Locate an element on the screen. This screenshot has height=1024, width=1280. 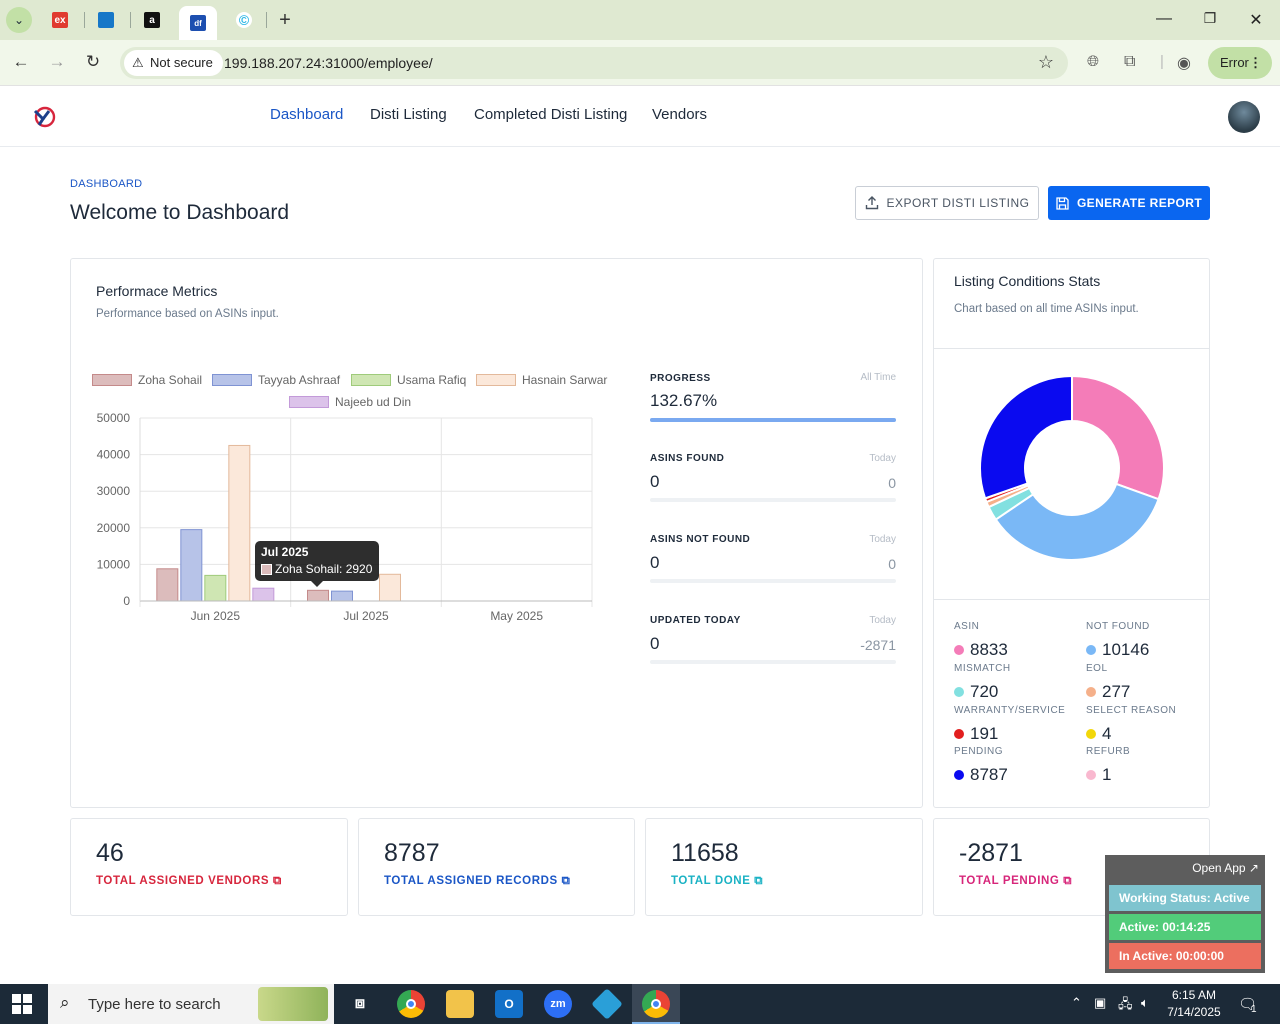
zoom-icon: zm is located at coordinates (558, 1004).